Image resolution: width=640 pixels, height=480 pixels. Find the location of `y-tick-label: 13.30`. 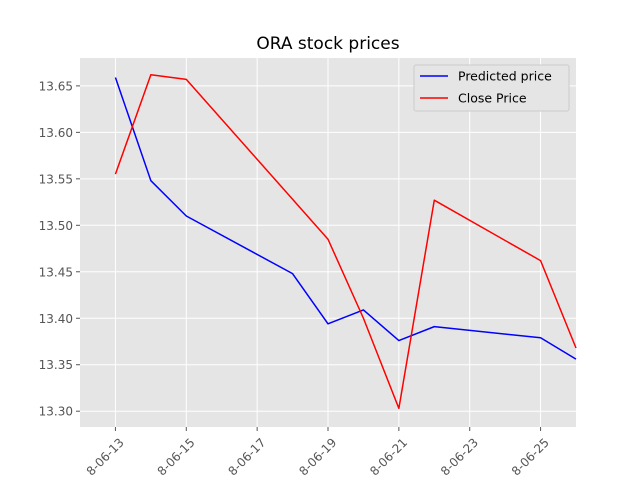

y-tick-label: 13.30 is located at coordinates (56, 412).